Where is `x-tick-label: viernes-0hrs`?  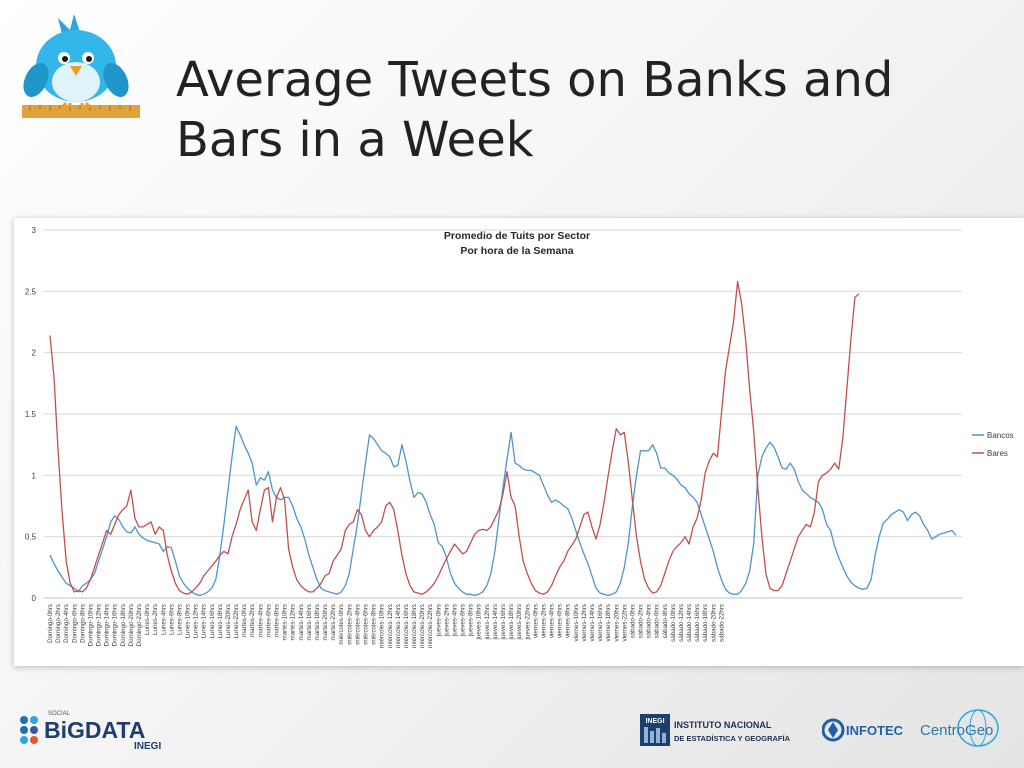 x-tick-label: viernes-0hrs is located at coordinates (535, 621).